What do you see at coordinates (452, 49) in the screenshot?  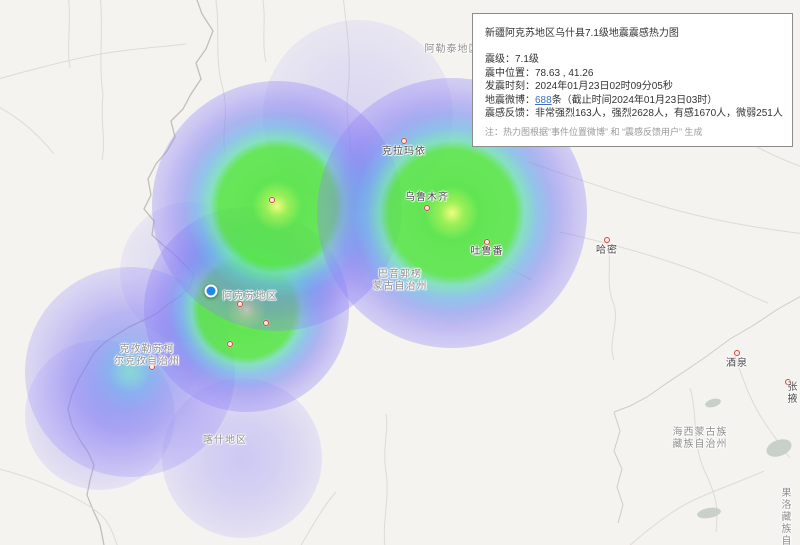 I see `map-label-altay: 阿勒泰地区` at bounding box center [452, 49].